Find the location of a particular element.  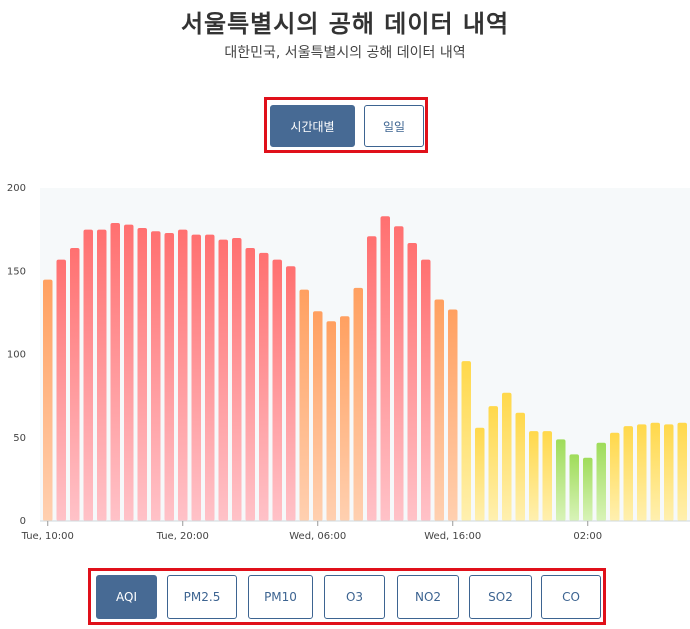

x-tick-label: 02:00 is located at coordinates (587, 536).